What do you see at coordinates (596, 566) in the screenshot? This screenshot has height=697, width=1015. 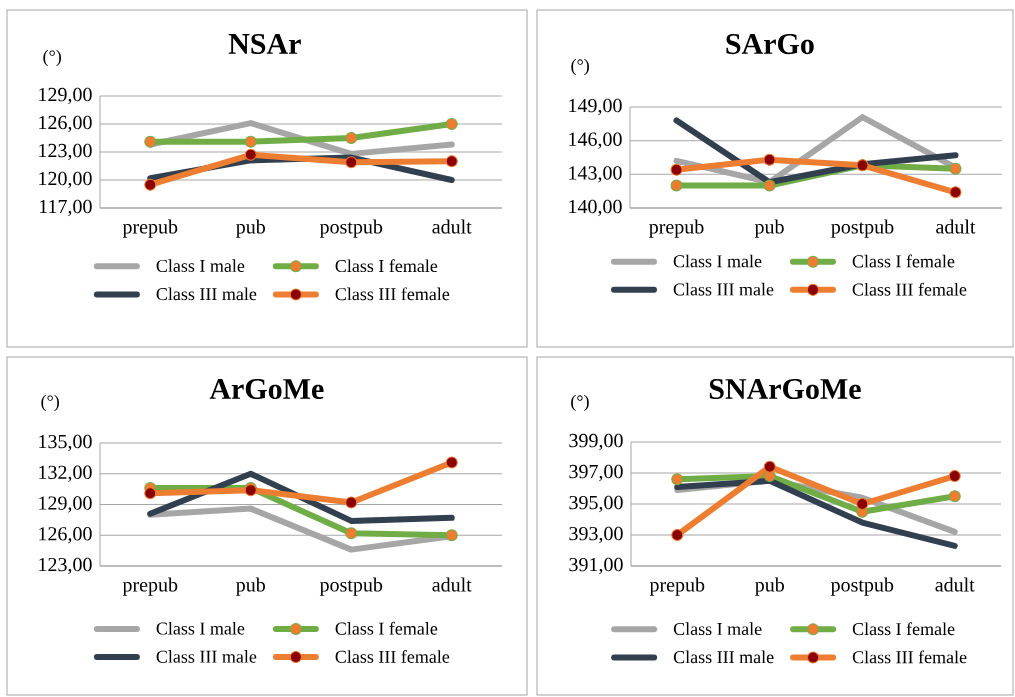 I see `y-tick-label: 391,00` at bounding box center [596, 566].